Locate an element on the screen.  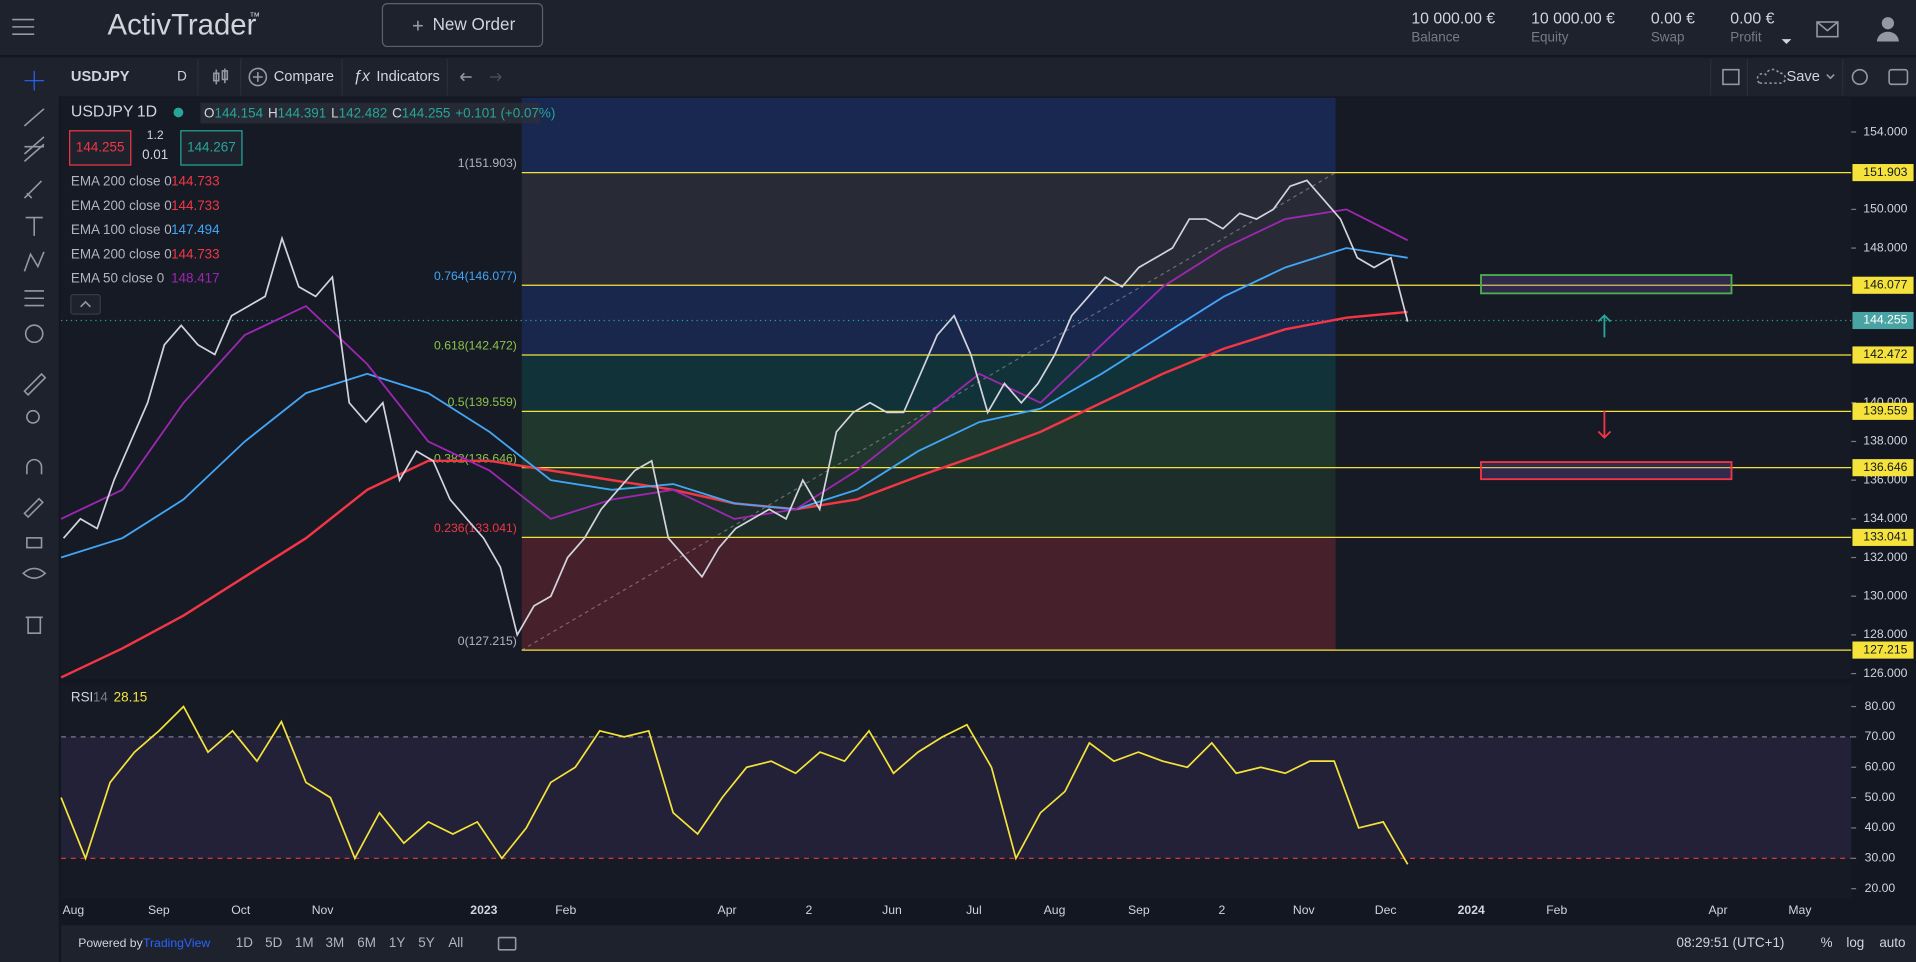
range-button: 1M is located at coordinates (304, 942).